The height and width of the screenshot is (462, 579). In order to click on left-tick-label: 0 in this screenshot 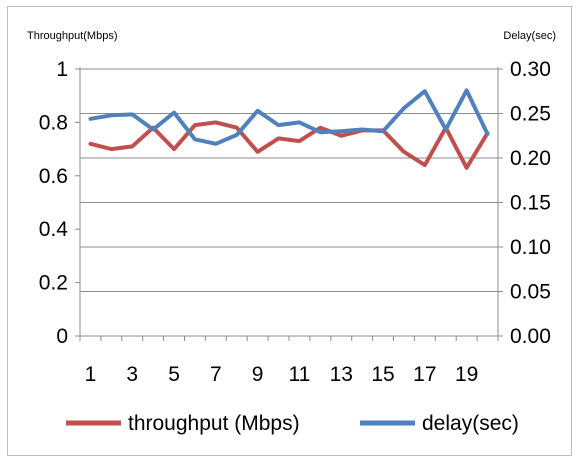, I will do `click(62, 336)`.